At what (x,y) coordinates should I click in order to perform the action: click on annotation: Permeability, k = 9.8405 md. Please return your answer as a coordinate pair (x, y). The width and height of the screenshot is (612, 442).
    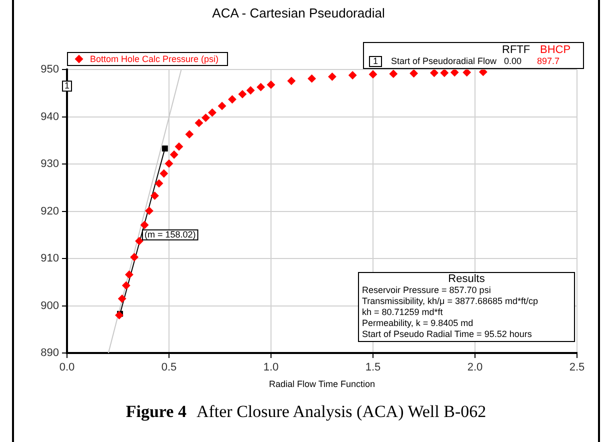
    Looking at the image, I should click on (418, 323).